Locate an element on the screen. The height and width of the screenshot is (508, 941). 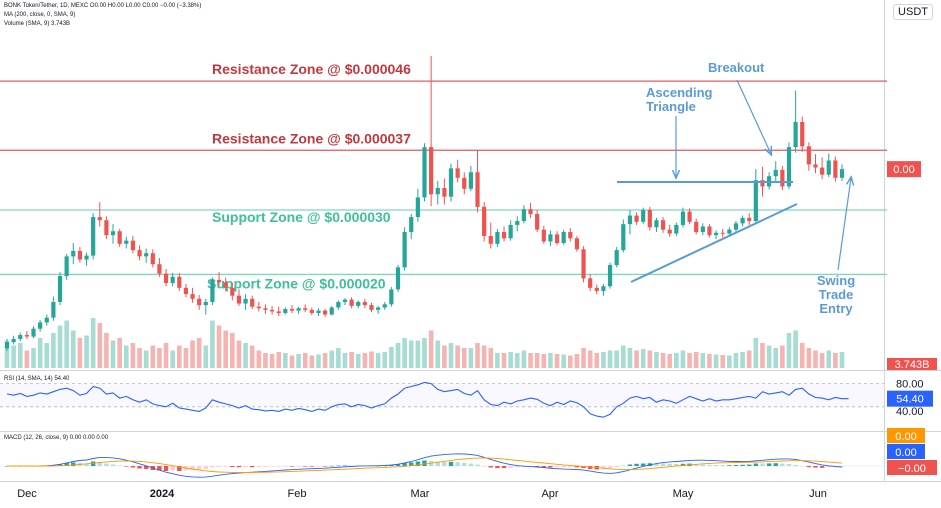
last-price-tag is located at coordinates (904, 169).